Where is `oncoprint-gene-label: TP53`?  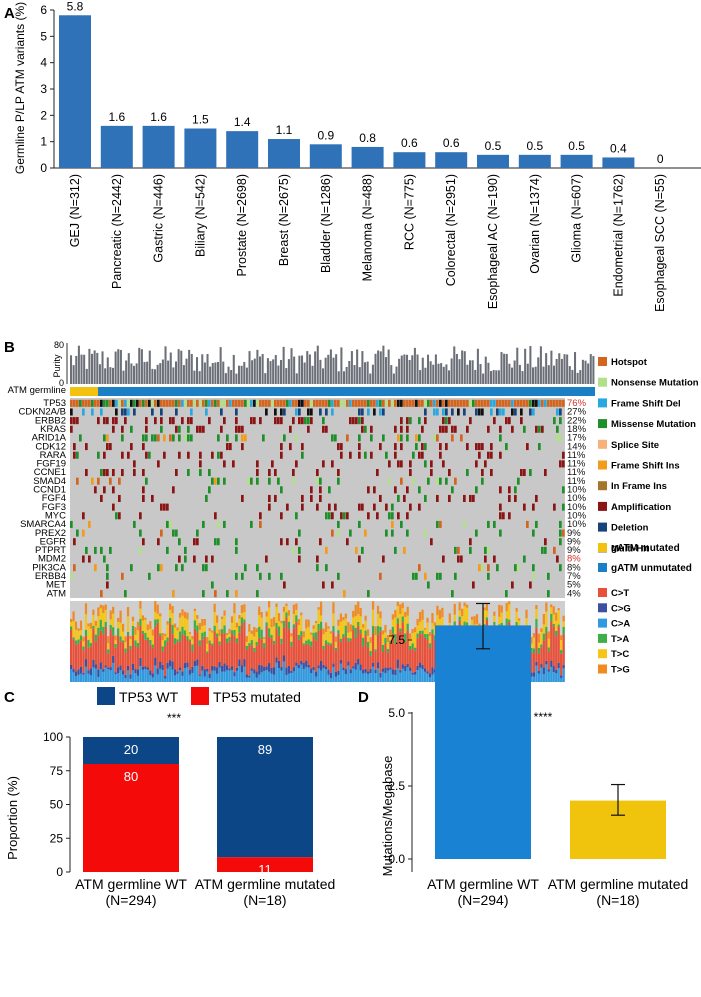
oncoprint-gene-label: TP53 is located at coordinates (54, 403).